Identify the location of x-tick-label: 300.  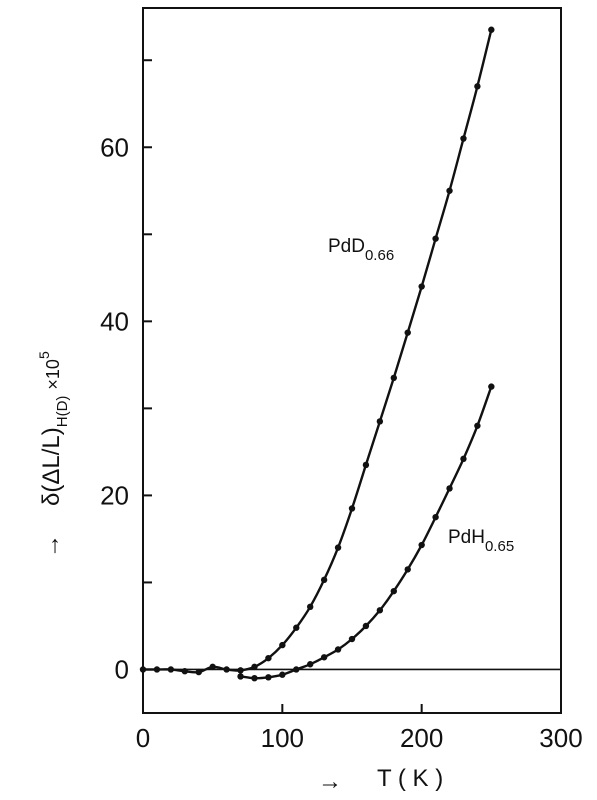
(560, 738).